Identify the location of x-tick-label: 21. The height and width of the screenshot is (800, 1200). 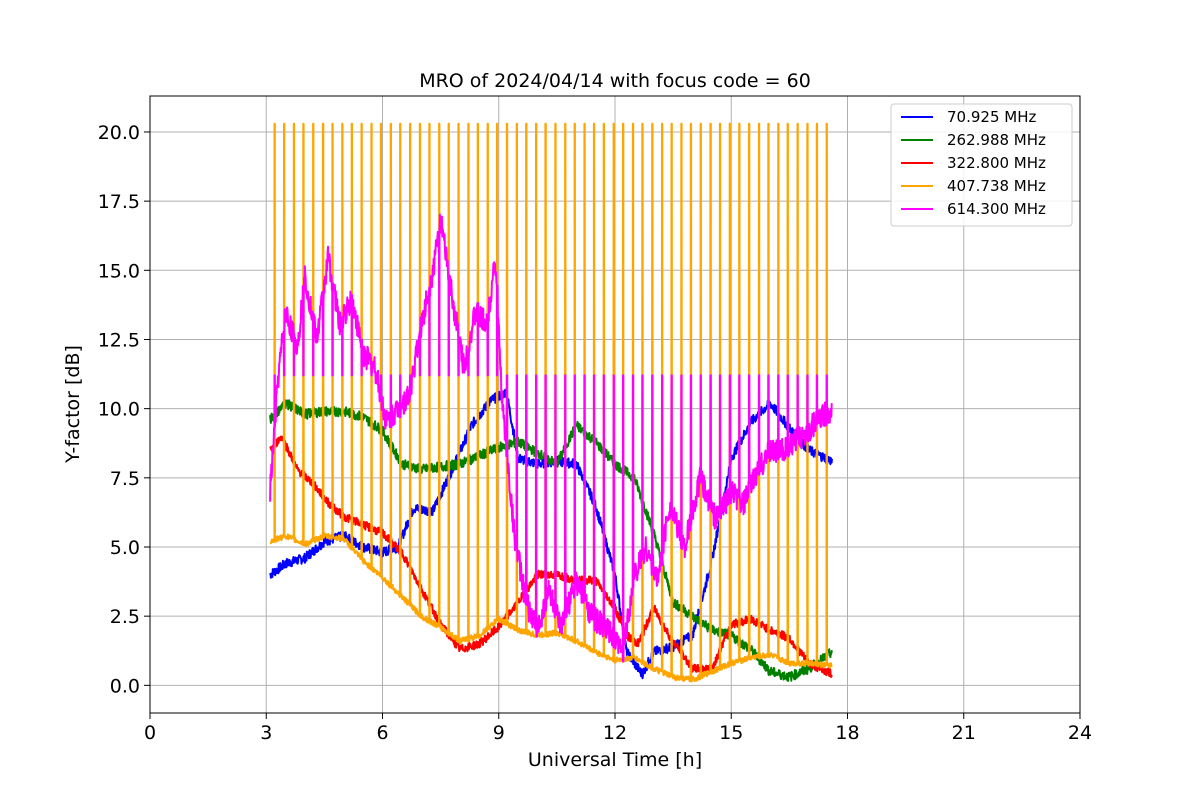
(964, 733).